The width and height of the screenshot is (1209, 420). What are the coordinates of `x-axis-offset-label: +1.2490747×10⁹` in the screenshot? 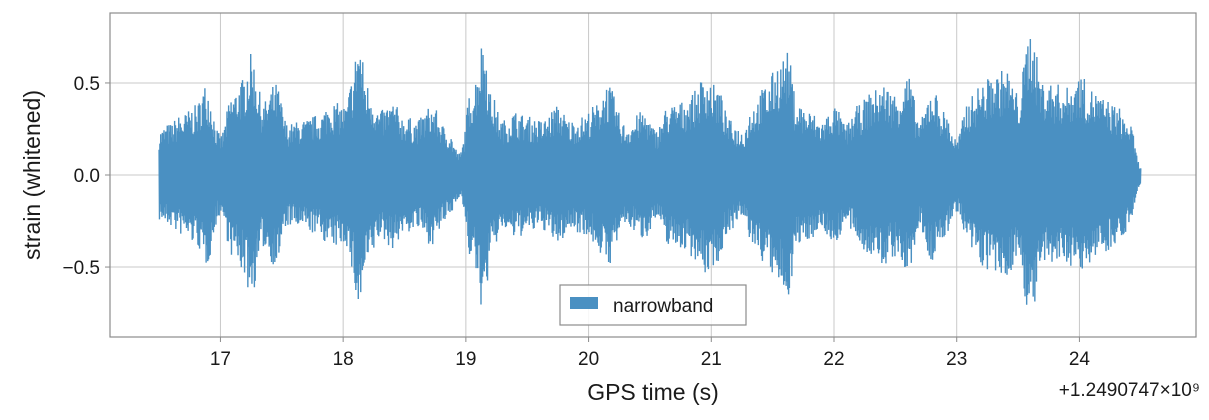 It's located at (1129, 390).